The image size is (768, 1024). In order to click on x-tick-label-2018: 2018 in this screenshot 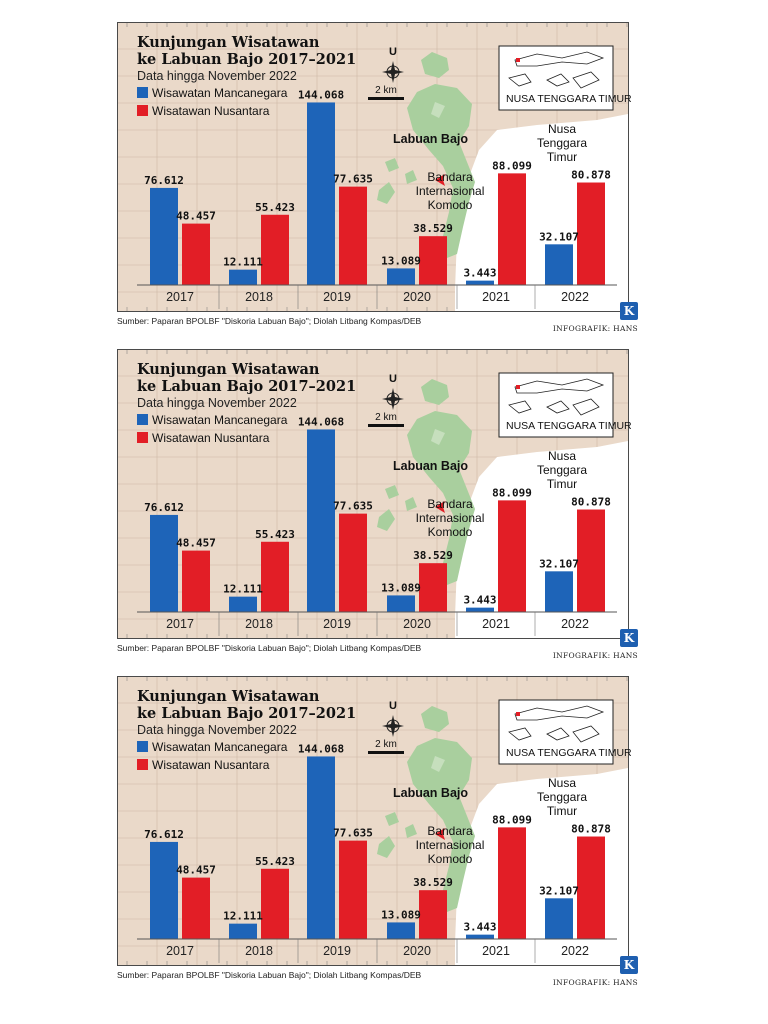, I will do `click(259, 951)`.